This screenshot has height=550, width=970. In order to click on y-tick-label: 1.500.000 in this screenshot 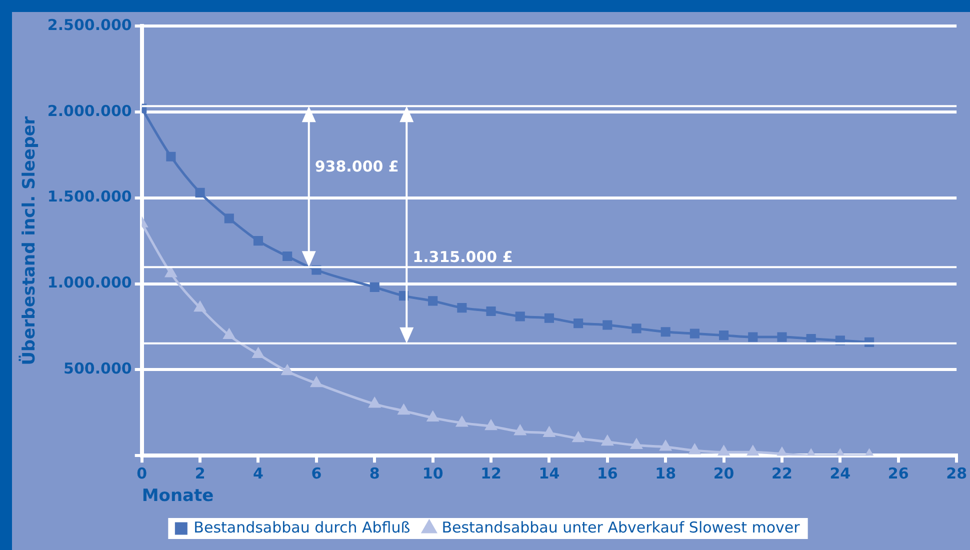, I will do `click(89, 197)`.